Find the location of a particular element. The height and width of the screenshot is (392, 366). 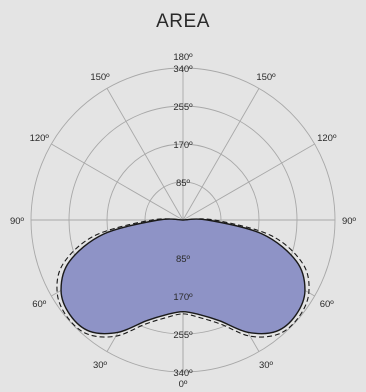

ring-label-lower-255: 255º is located at coordinates (183, 335).